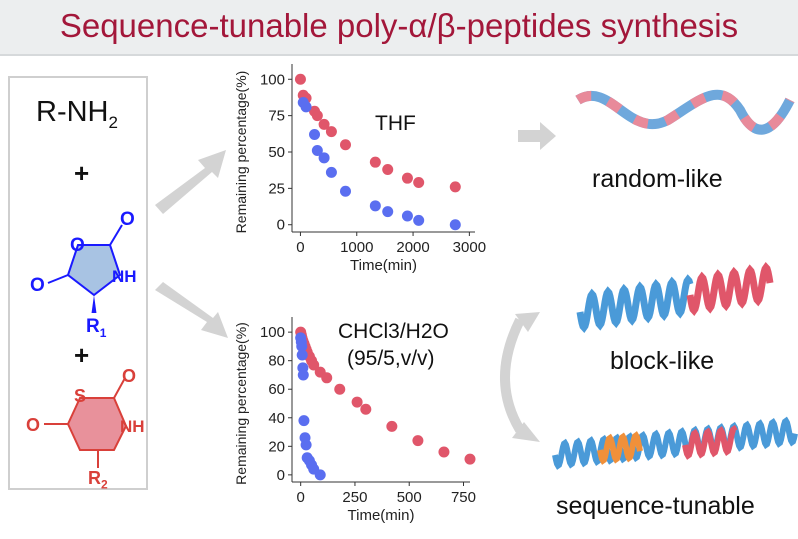 This screenshot has height=539, width=798. I want to click on random-polymer-segments, so click(685, 112).